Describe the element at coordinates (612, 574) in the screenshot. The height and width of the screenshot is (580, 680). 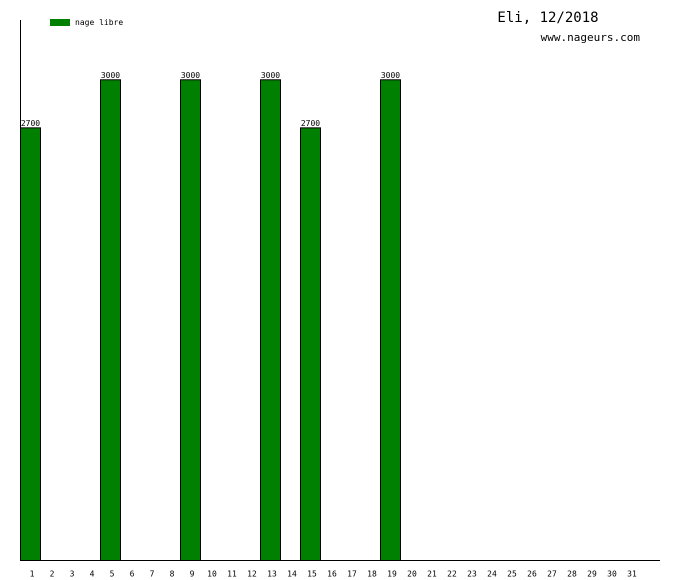
I see `x-tick-label: 30` at that location.